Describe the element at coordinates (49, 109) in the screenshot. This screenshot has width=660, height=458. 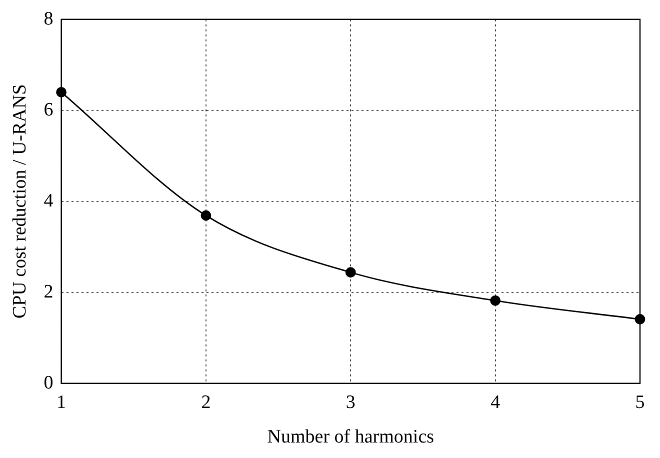
I see `y-tick-label: 6` at that location.